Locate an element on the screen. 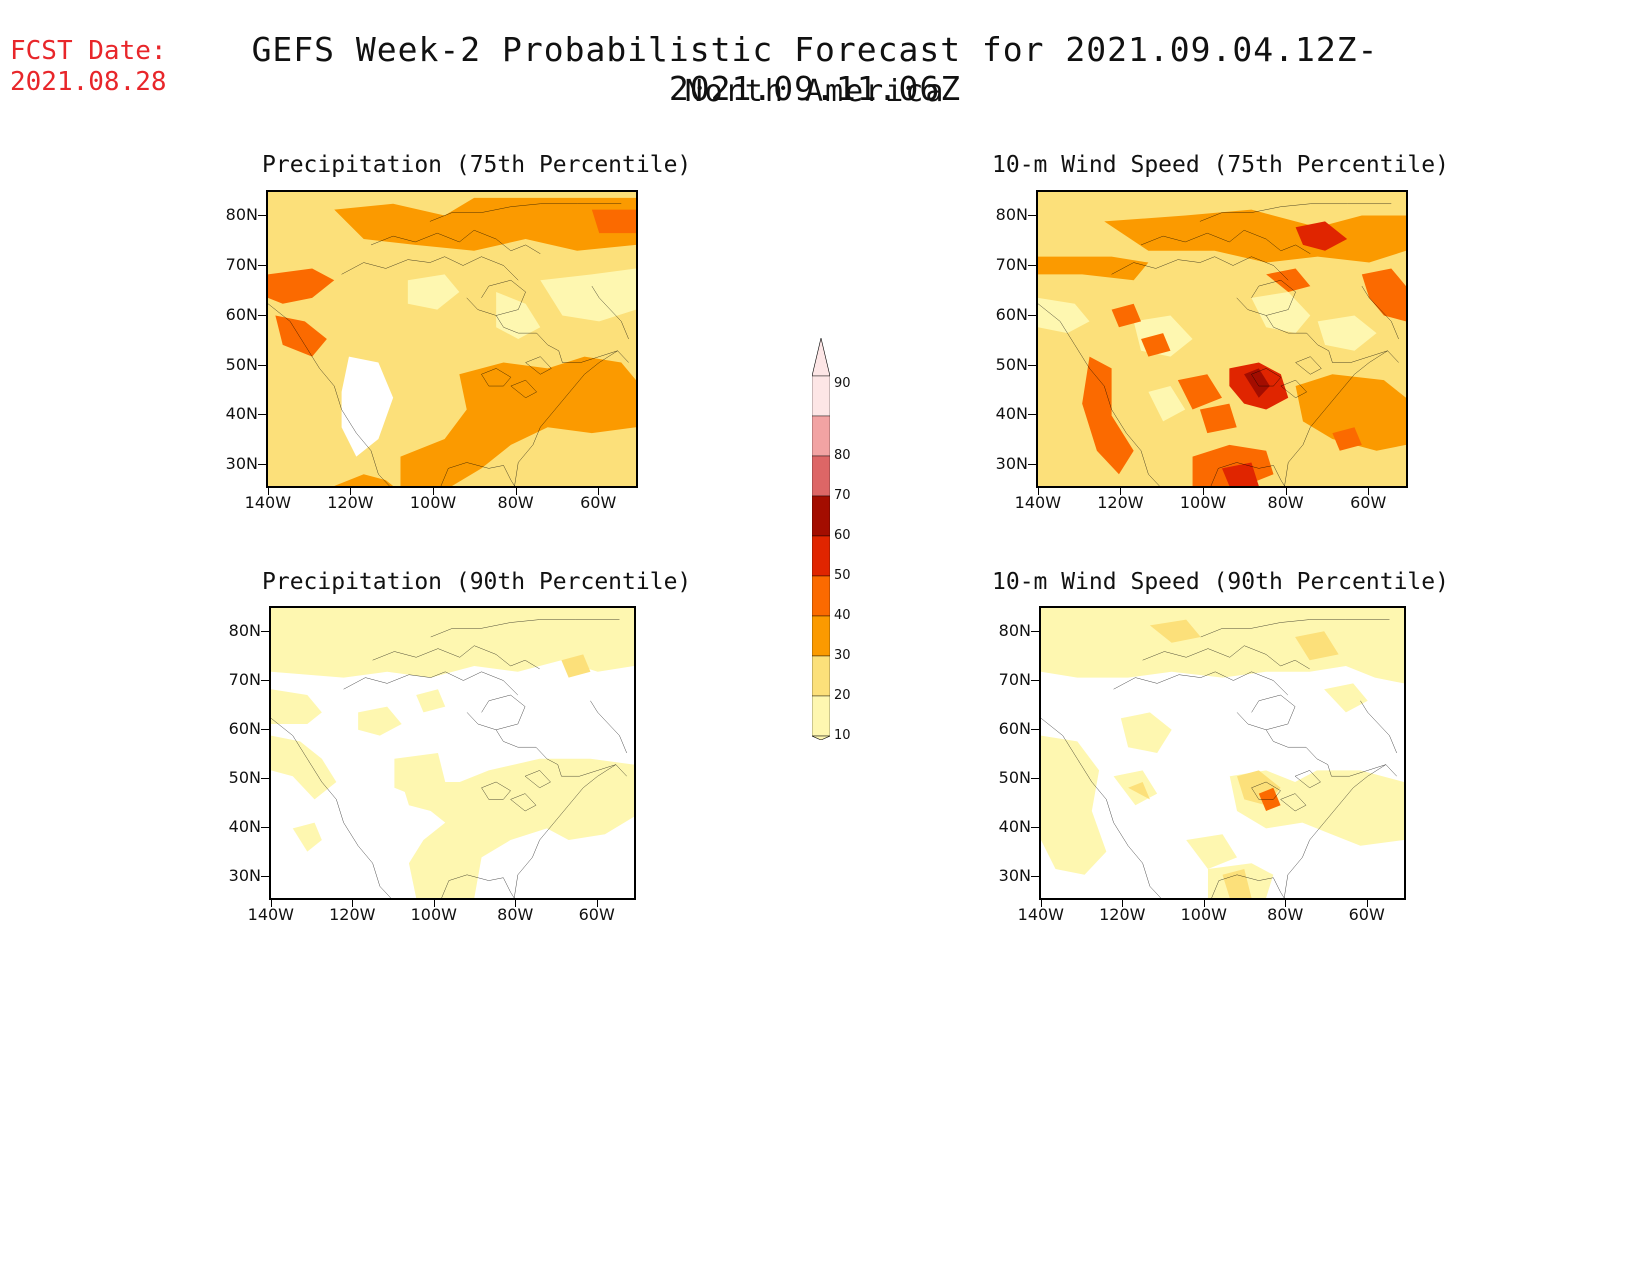 The height and width of the screenshot is (1275, 1650). wind90-lakes is located at coordinates (1286, 790).